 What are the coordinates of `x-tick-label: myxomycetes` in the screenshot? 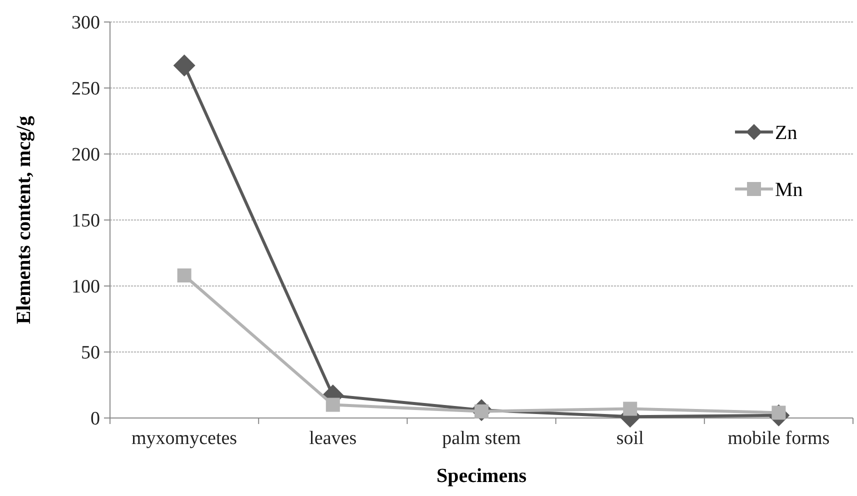 It's located at (185, 438).